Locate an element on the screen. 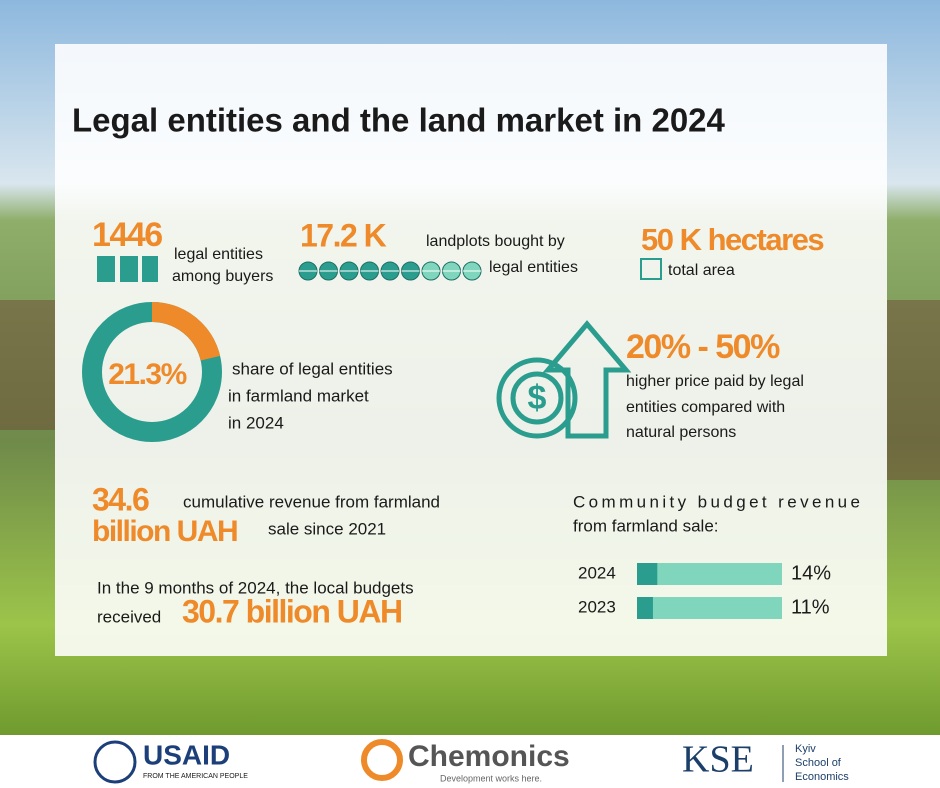 The image size is (940, 788). stat-value: 17.2 K is located at coordinates (343, 235).